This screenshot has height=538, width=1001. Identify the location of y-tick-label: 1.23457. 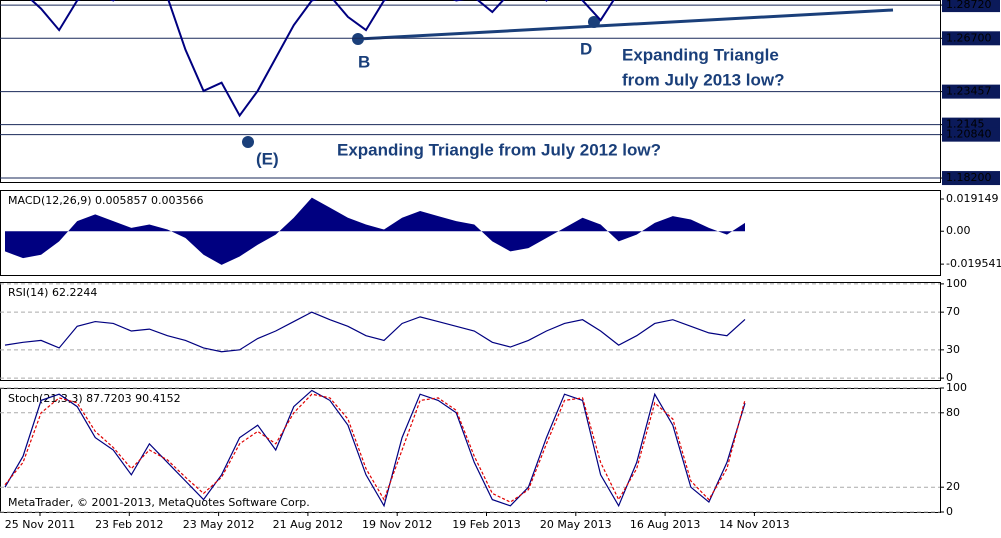
(969, 91).